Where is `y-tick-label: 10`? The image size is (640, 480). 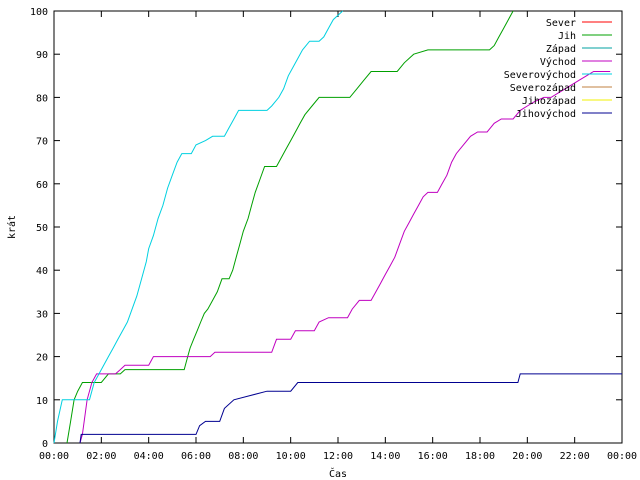
y-tick-label: 10 is located at coordinates (42, 401).